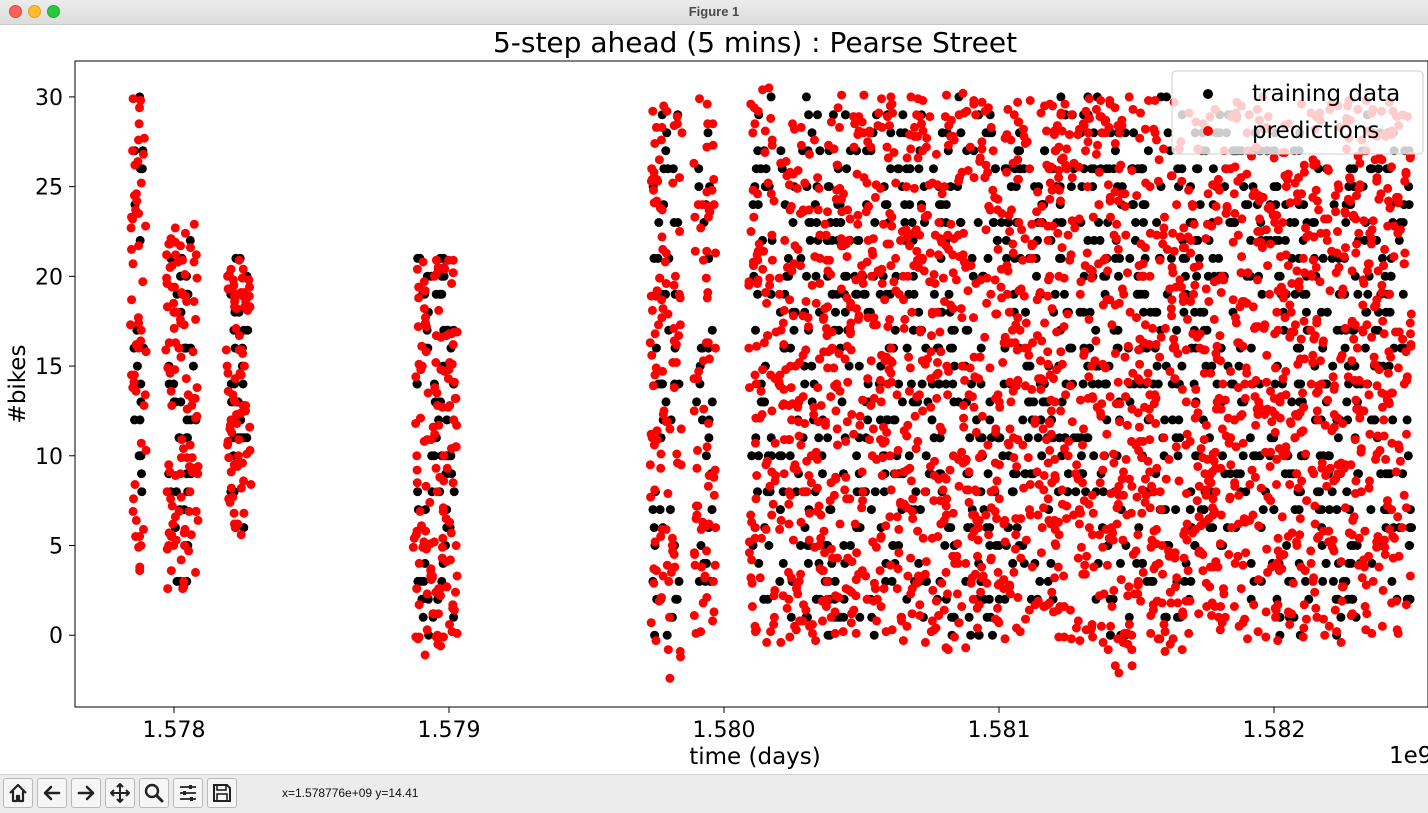 This screenshot has width=1428, height=813. Describe the element at coordinates (222, 793) in the screenshot. I see `save-button` at that location.